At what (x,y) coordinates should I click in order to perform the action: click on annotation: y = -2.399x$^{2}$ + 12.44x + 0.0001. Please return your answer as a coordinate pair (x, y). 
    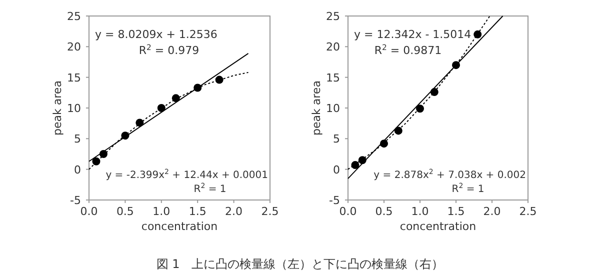
    Looking at the image, I should click on (187, 174).